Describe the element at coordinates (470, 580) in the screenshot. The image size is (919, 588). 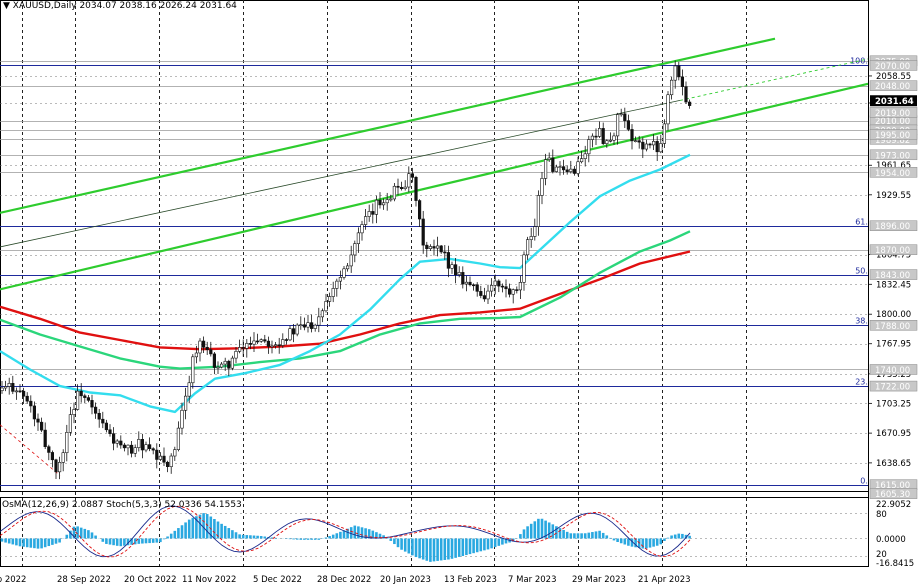
I see `date-tick-label: 13 Feb 2023` at that location.